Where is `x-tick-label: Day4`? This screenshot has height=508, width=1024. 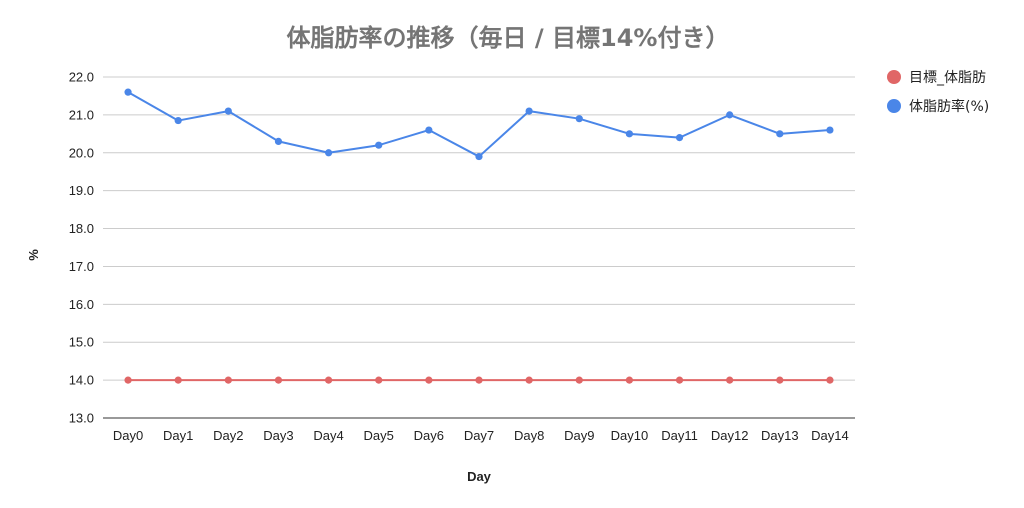
x-tick-label: Day4 is located at coordinates (328, 435).